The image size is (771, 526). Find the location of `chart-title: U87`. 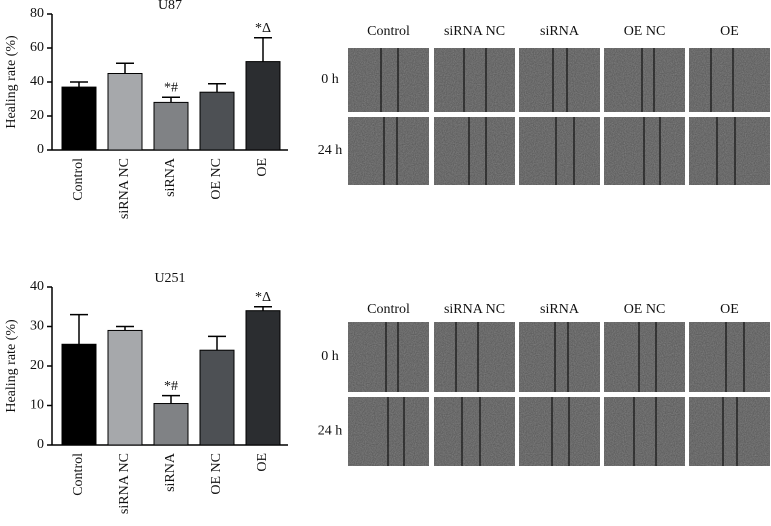

chart-title: U87 is located at coordinates (170, 6).